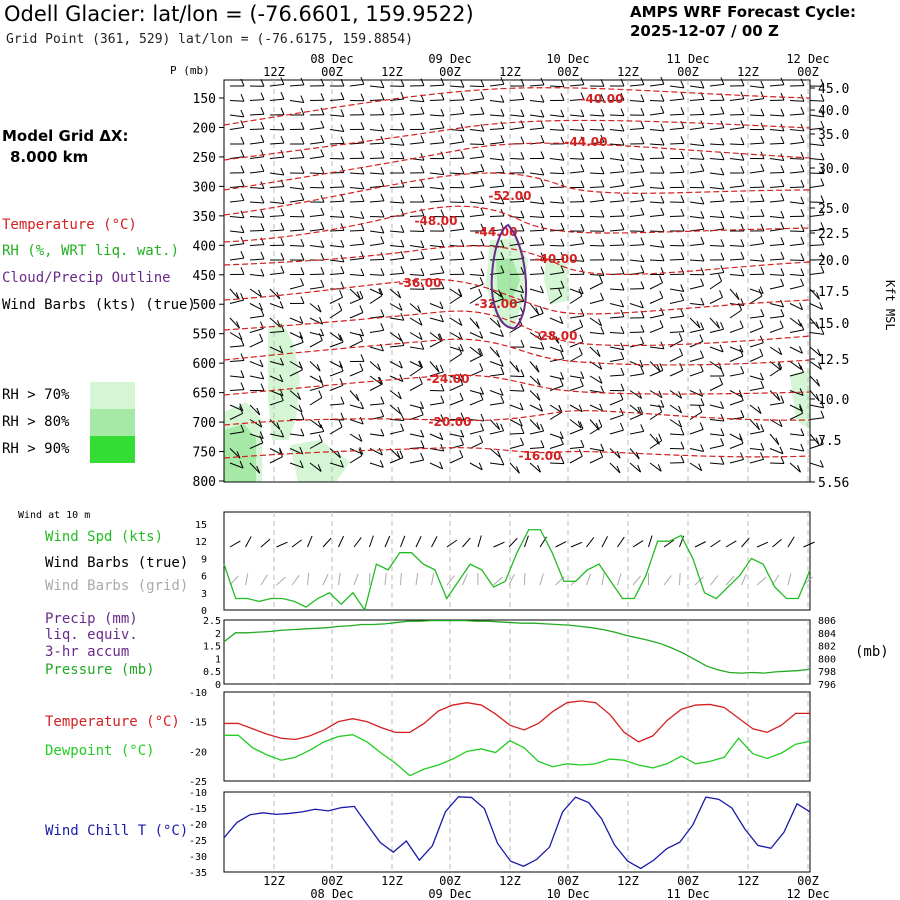  What do you see at coordinates (91, 619) in the screenshot?
I see `label-precip: Precip (mm)` at bounding box center [91, 619].